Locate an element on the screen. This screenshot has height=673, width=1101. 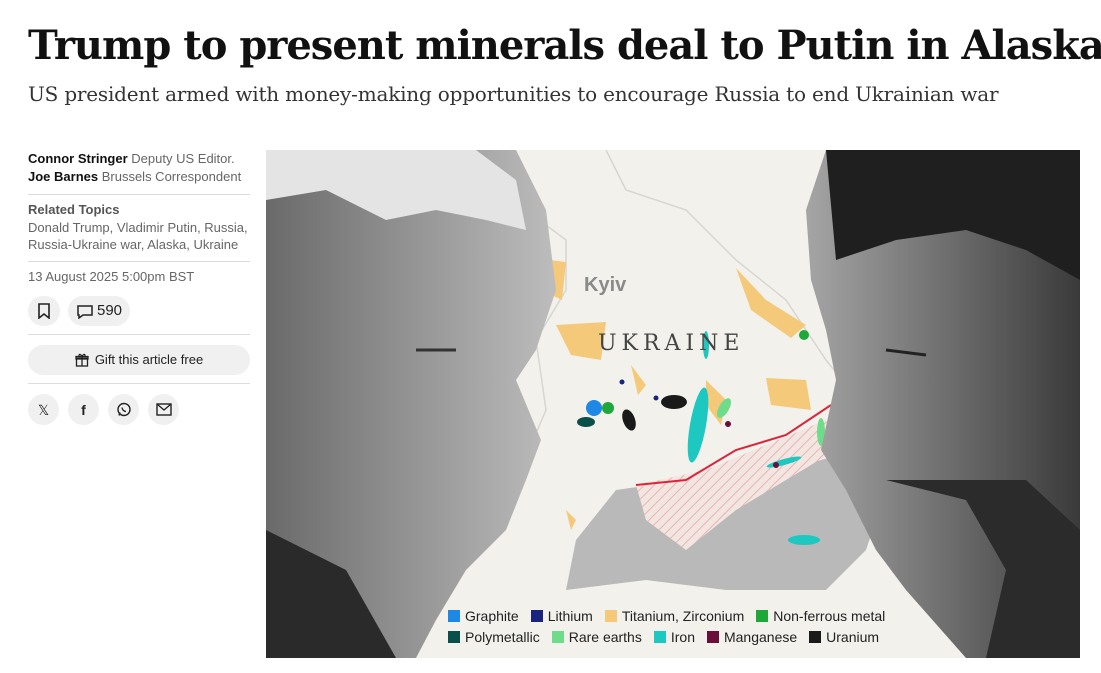
x-icon: 𝕏 is located at coordinates (43, 409).